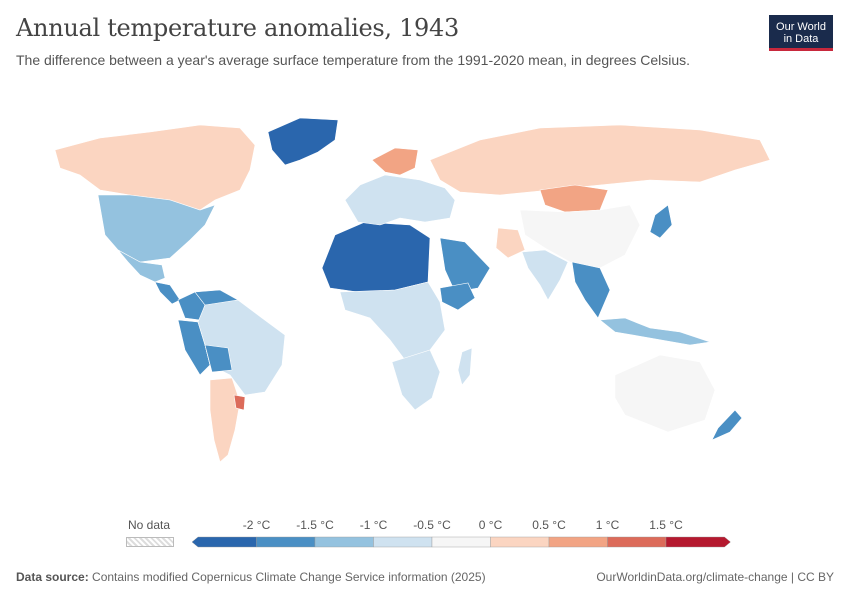  Describe the element at coordinates (303, 141) in the screenshot. I see `region-greenland` at that location.